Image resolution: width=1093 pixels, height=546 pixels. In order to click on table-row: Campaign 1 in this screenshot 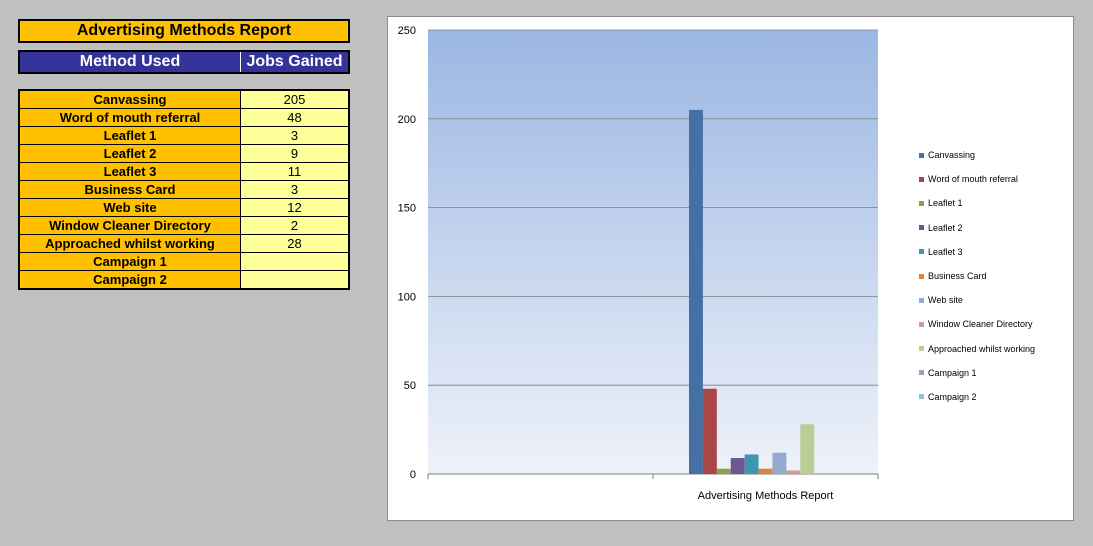, I will do `click(184, 262)`.